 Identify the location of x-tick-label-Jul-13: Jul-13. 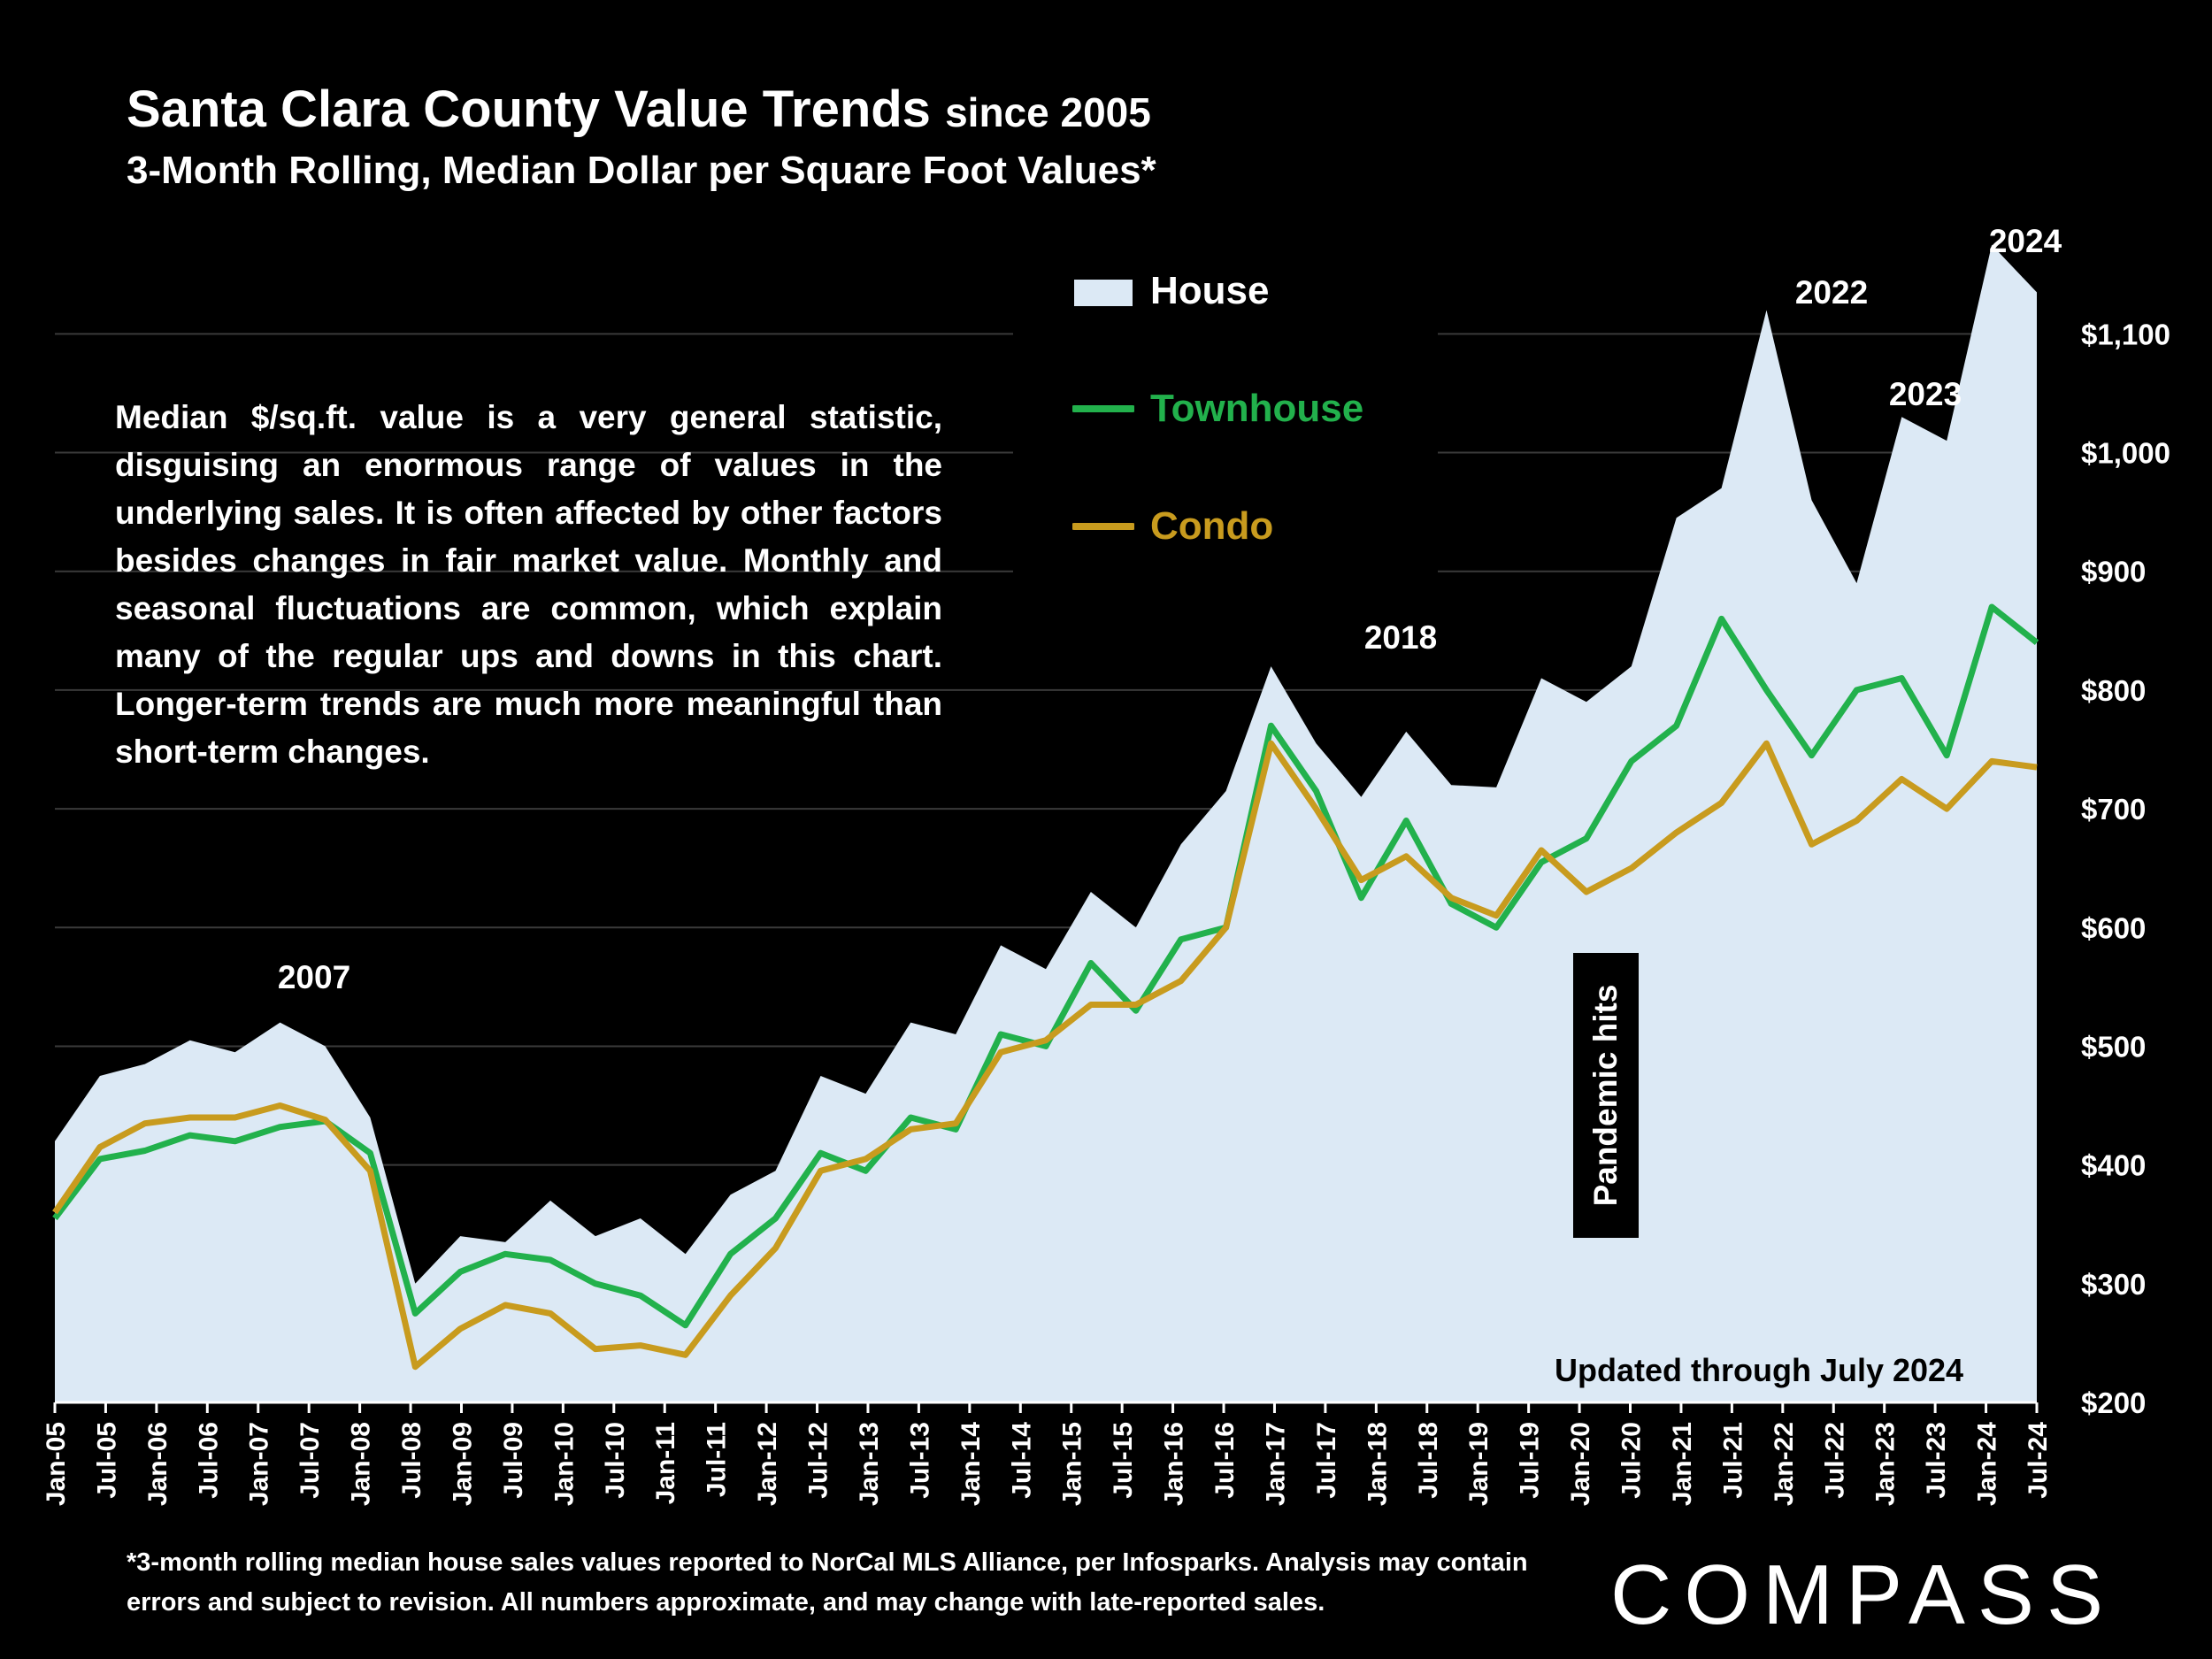
(920, 1461).